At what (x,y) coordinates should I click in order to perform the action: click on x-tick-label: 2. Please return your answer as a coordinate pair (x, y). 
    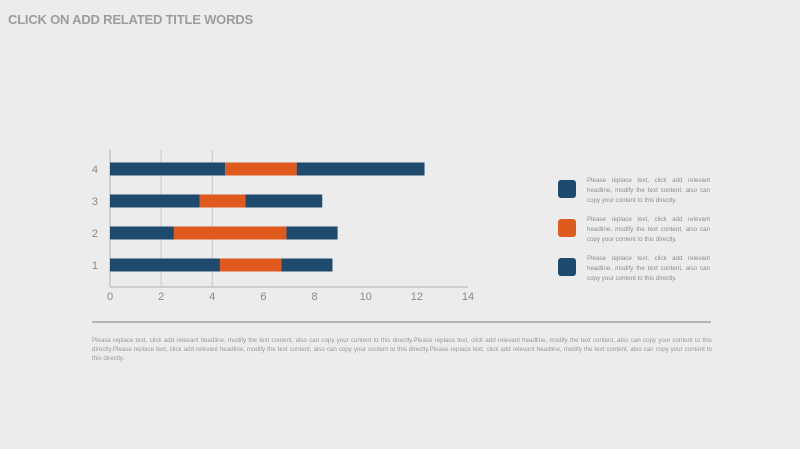
    Looking at the image, I should click on (161, 297).